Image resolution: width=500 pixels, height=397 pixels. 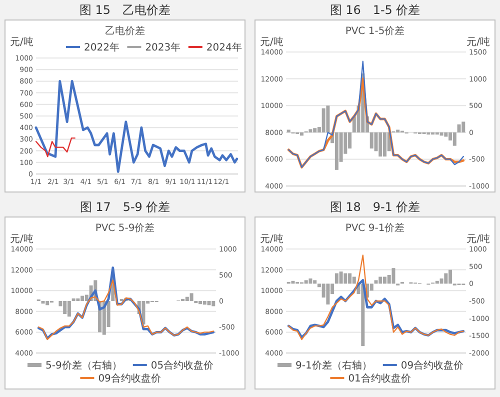 What do you see at coordinates (163, 48) in the screenshot?
I see `legend-label: 2023年` at bounding box center [163, 48].